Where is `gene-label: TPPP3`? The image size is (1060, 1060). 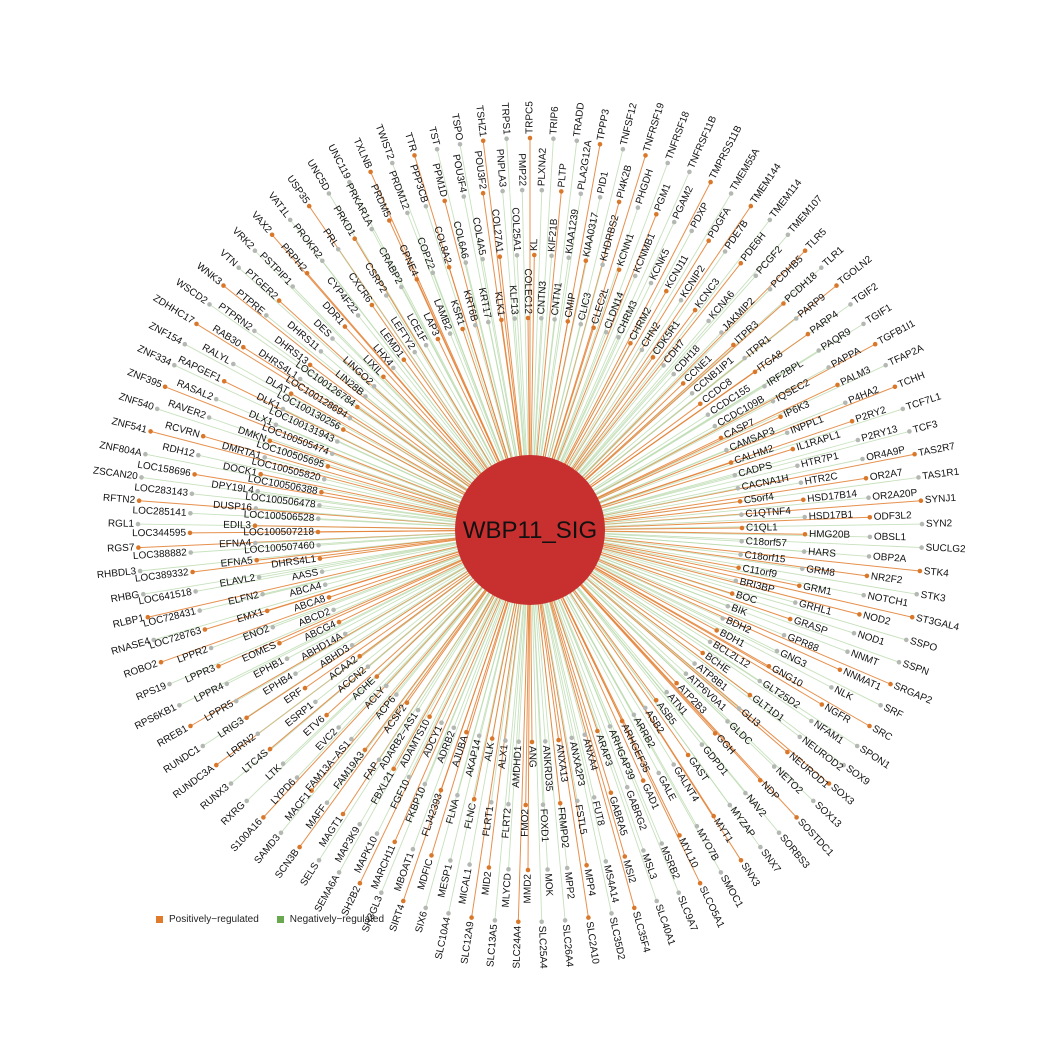 gene-label: TPPP3 is located at coordinates (603, 125).